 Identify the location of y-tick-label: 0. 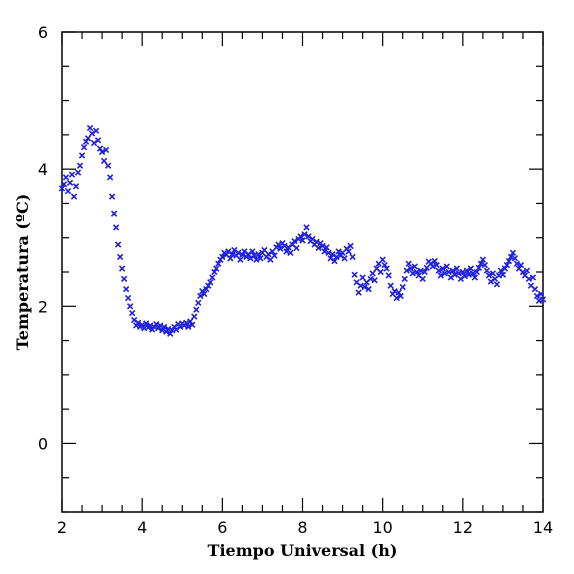
(43, 443).